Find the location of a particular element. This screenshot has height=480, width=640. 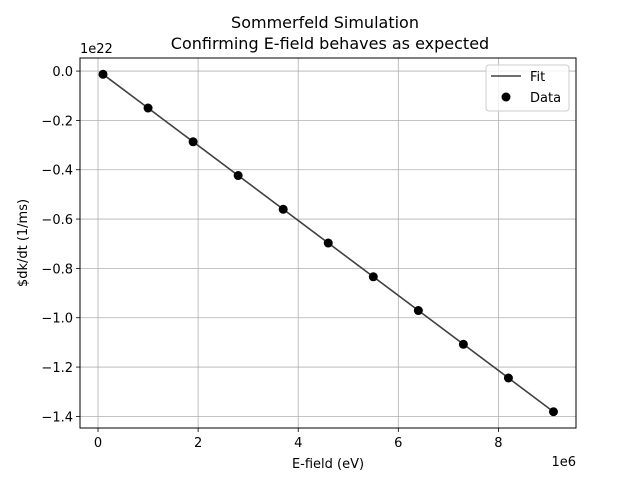

y-axis-ticks: 0.0 −0.2 −0.4 −0.6 −0.8 −1.0 −1.2 −1.4 is located at coordinates (60, 245).